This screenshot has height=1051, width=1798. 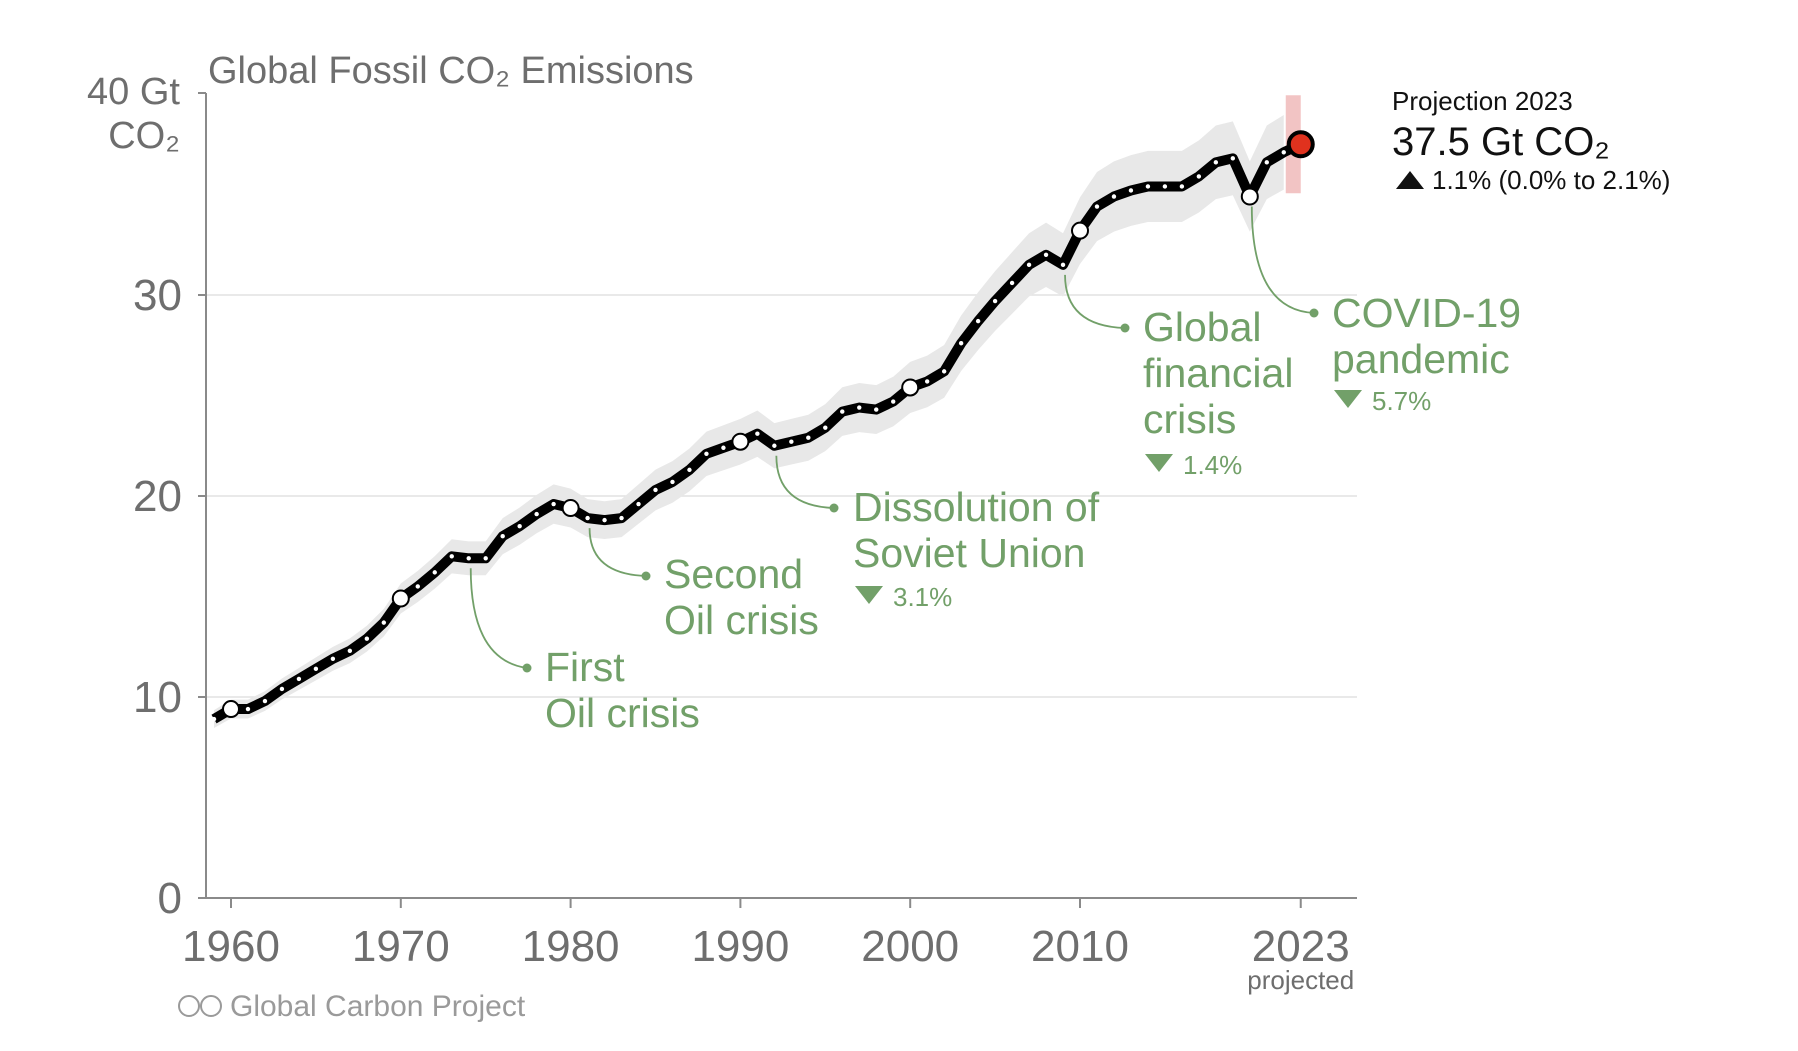 What do you see at coordinates (157, 295) in the screenshot?
I see `y-tick-label: 30` at bounding box center [157, 295].